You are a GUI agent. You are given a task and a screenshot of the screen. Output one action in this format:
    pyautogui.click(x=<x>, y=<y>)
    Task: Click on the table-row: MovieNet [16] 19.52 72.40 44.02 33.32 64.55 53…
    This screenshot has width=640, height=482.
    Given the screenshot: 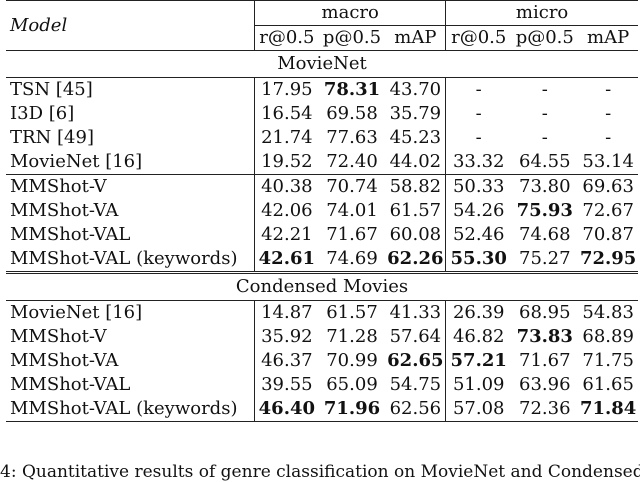 What is the action you would take?
    pyautogui.click(x=322, y=162)
    